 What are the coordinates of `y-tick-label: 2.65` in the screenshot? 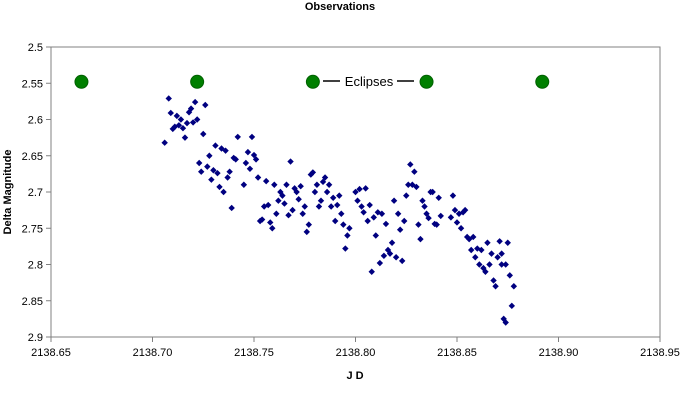 It's located at (32, 157).